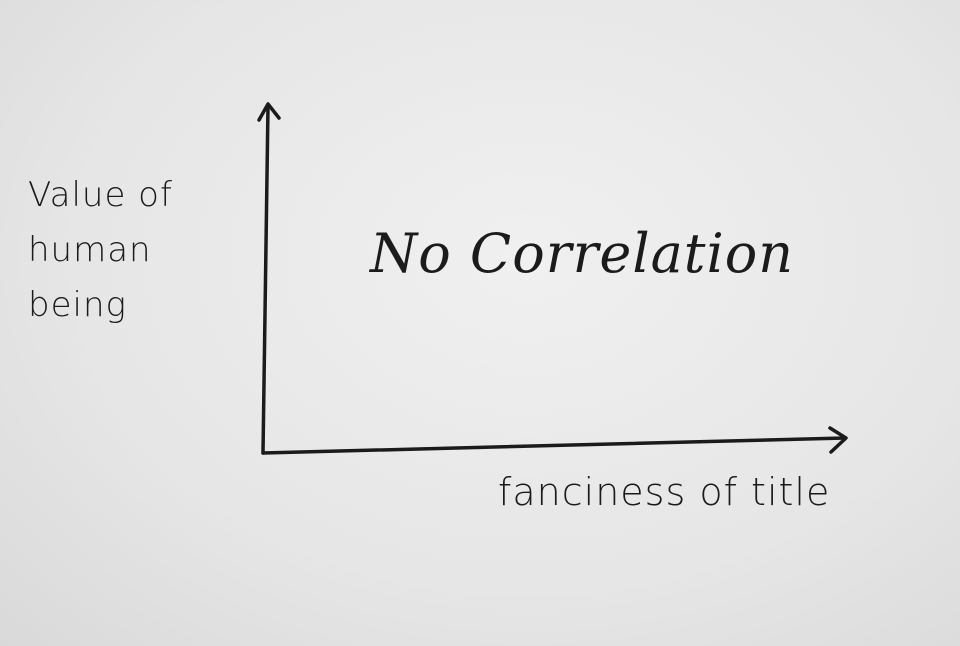 The height and width of the screenshot is (646, 960). Describe the element at coordinates (664, 492) in the screenshot. I see `x-axis-label: fanciness of title` at that location.